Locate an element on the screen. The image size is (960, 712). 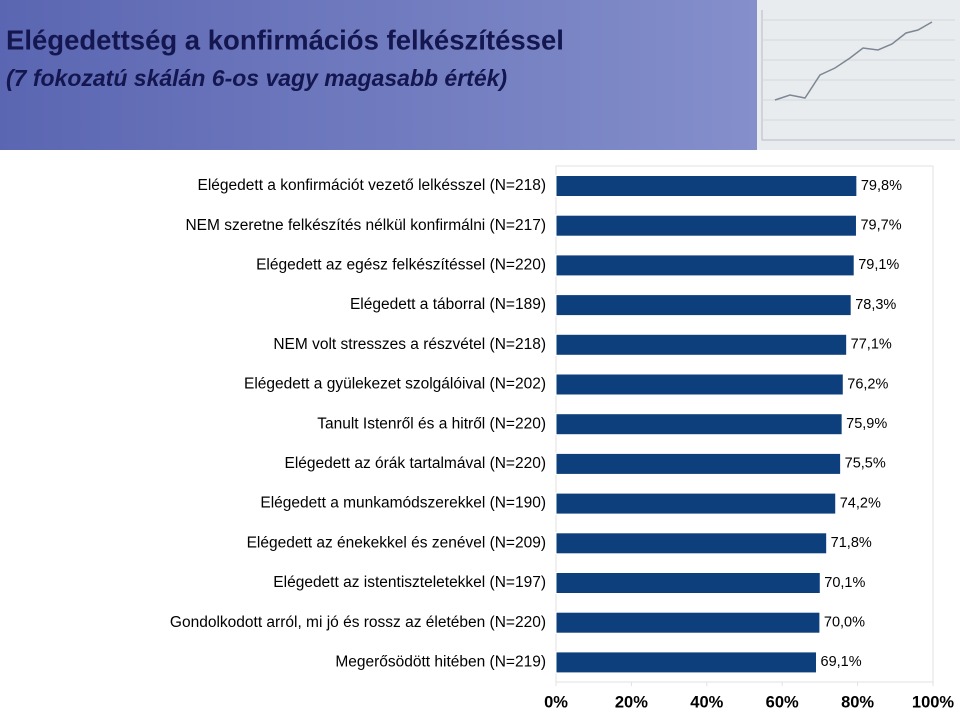
x-tick-label: 40% is located at coordinates (706, 702).